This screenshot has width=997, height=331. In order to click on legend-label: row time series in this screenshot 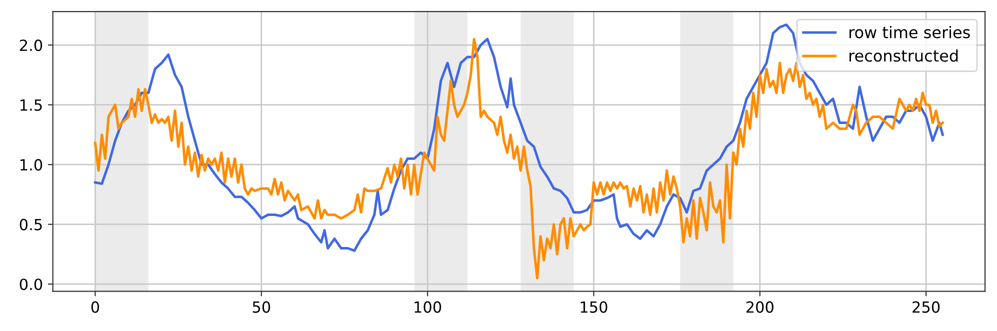, I will do `click(910, 32)`.